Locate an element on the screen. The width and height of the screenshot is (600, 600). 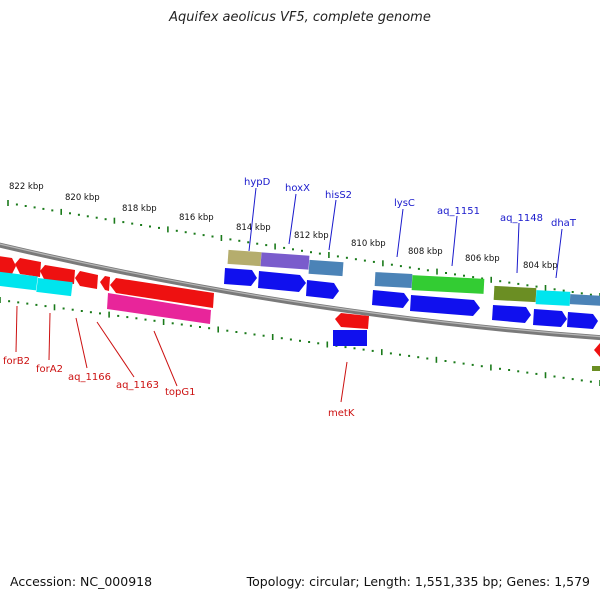
scale-label: 804 kbp is located at coordinates (540, 266).